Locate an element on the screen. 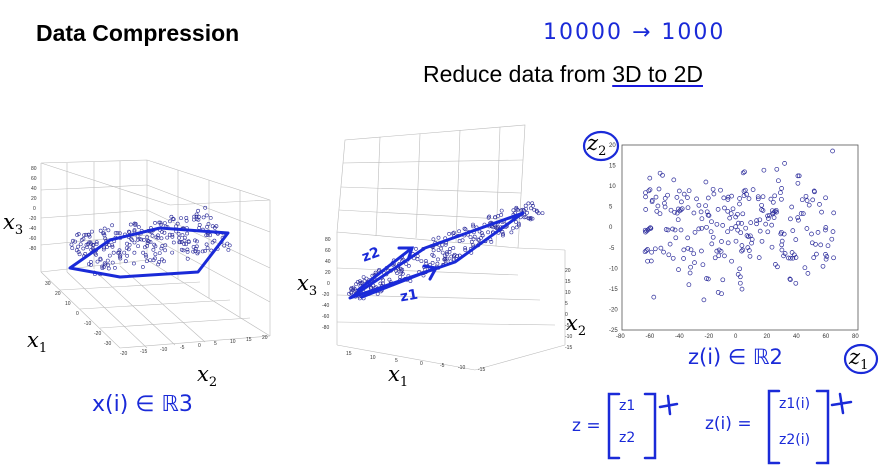  y-tick-label: -20 is located at coordinates (613, 310).